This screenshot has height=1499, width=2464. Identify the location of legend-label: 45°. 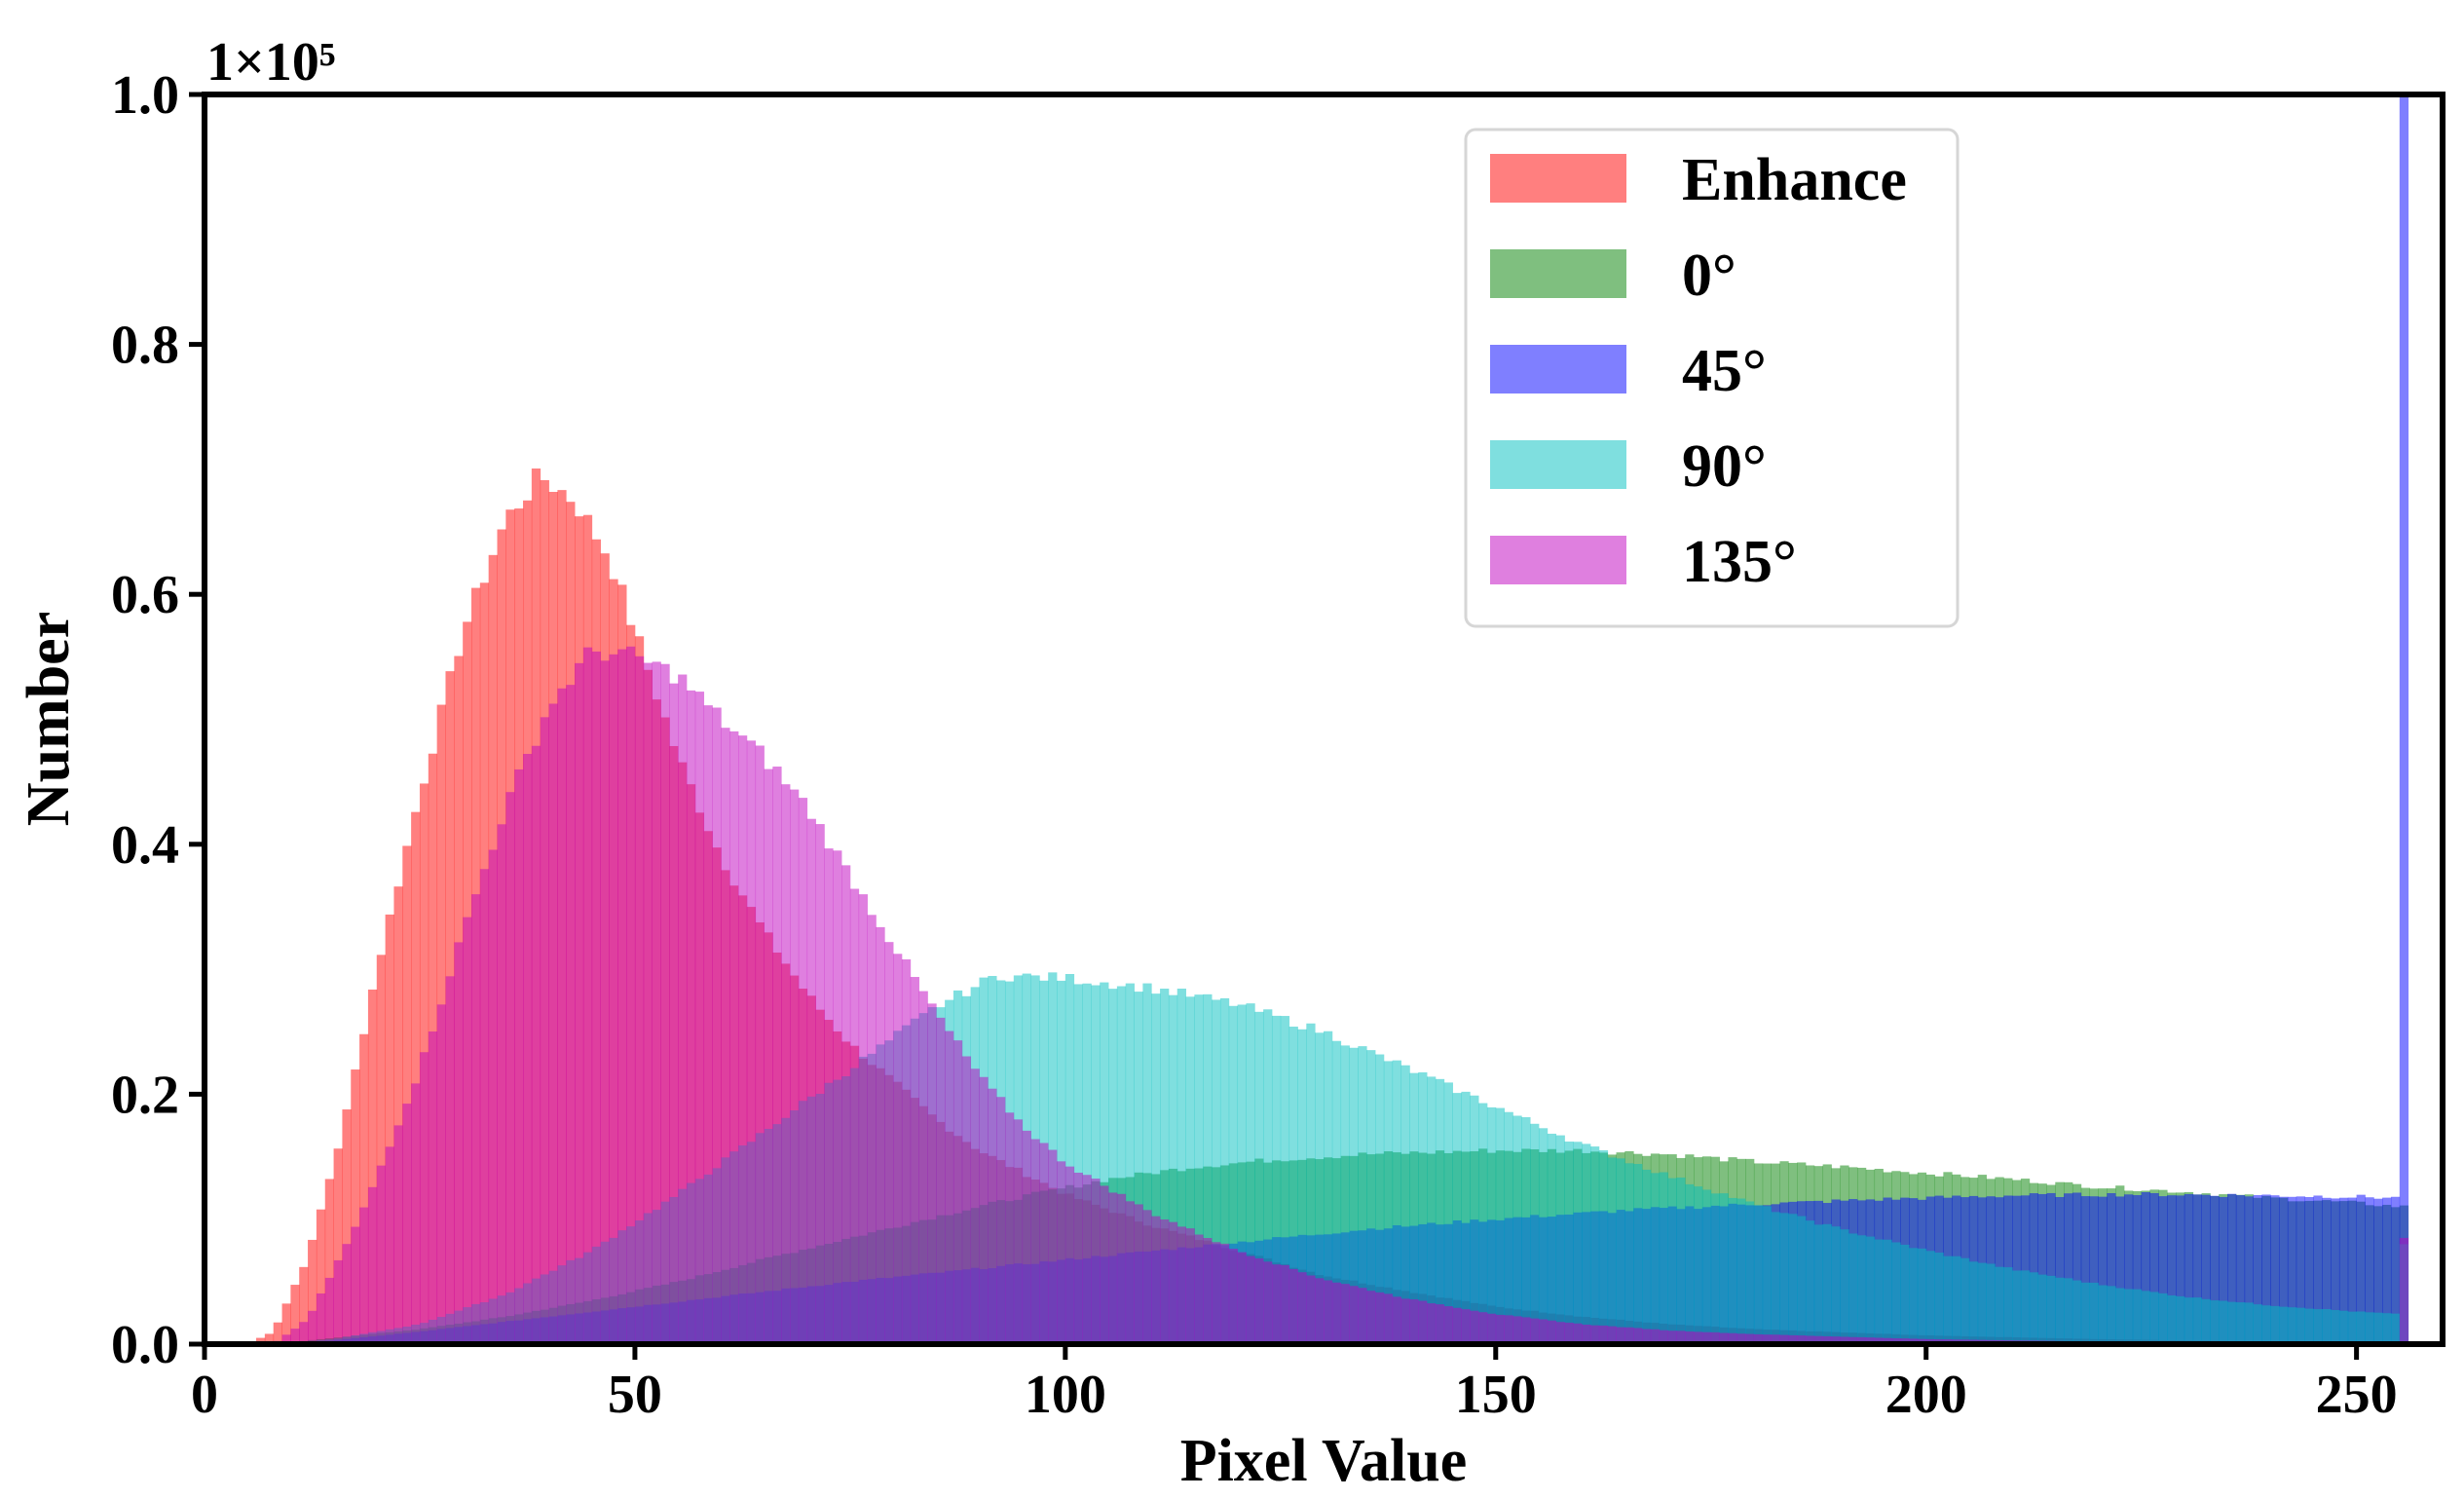
(1724, 371).